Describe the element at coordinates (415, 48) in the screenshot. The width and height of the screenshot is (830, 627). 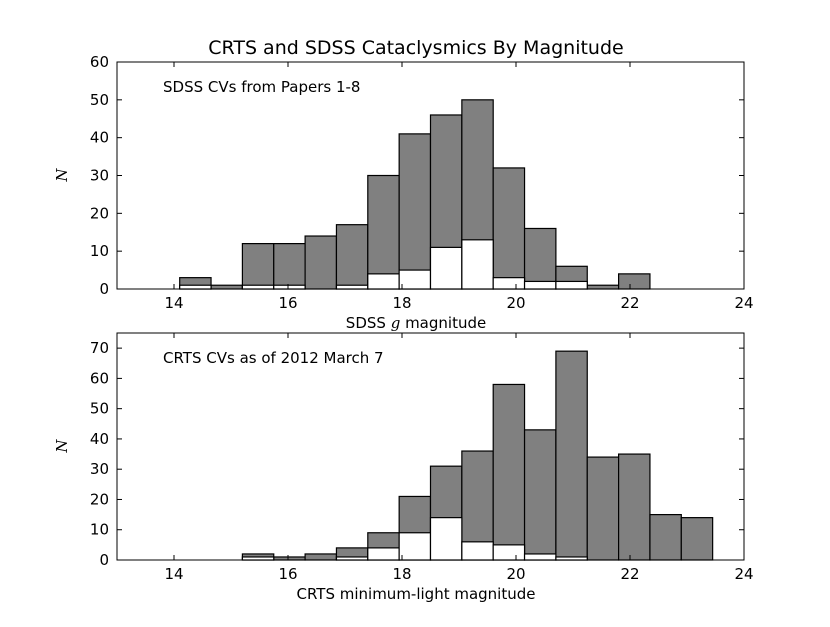
I see `figure-title: CRTS and SDSS Cataclysmics By Magnitude` at that location.